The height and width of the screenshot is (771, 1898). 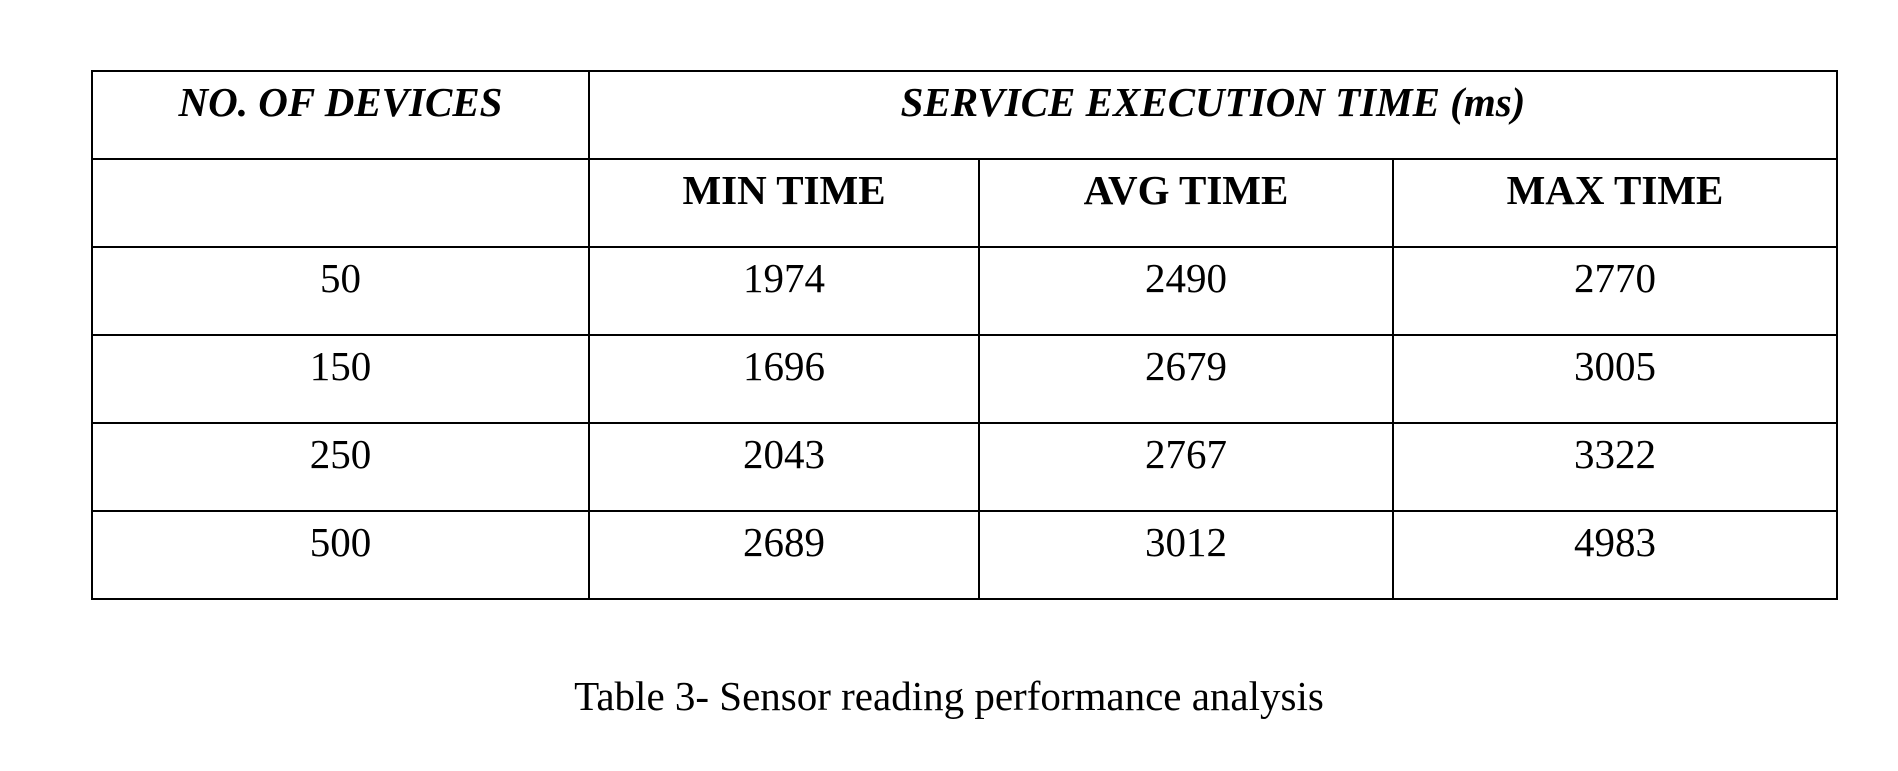 I want to click on avg-time-cell: 2679, so click(x=1186, y=379).